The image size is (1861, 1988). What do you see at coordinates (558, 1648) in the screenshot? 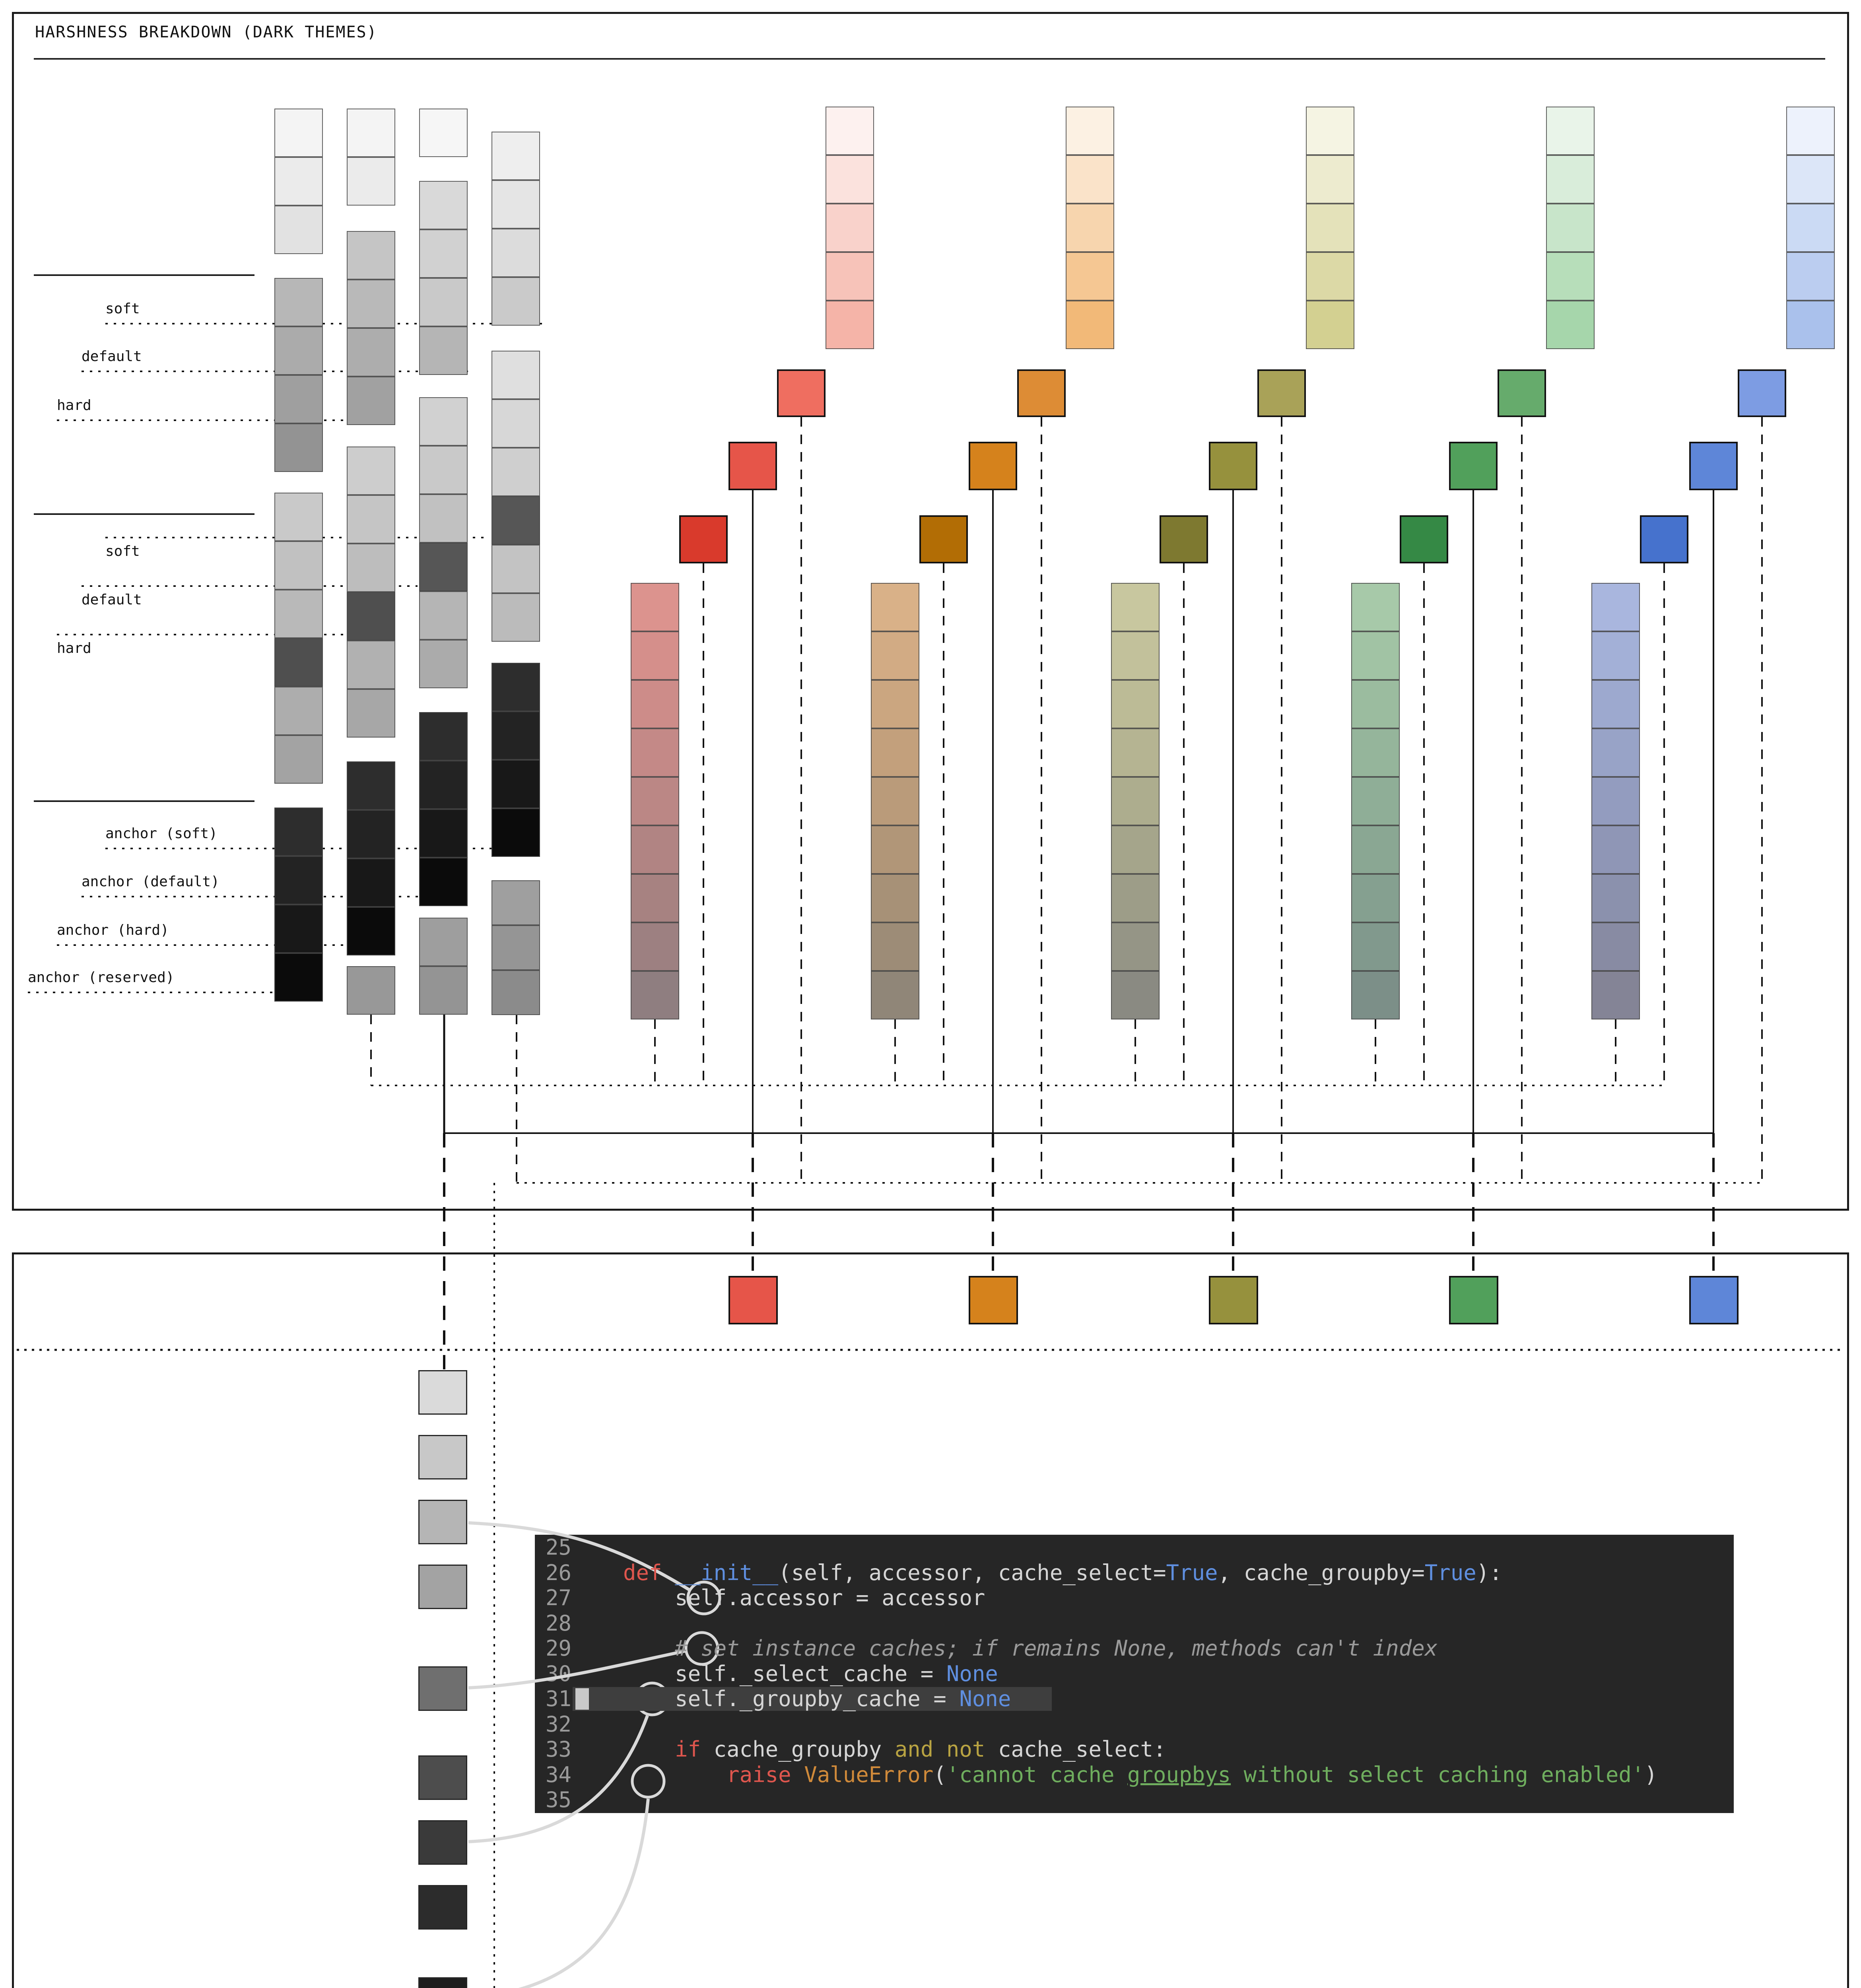
I see `line-number: 29` at bounding box center [558, 1648].